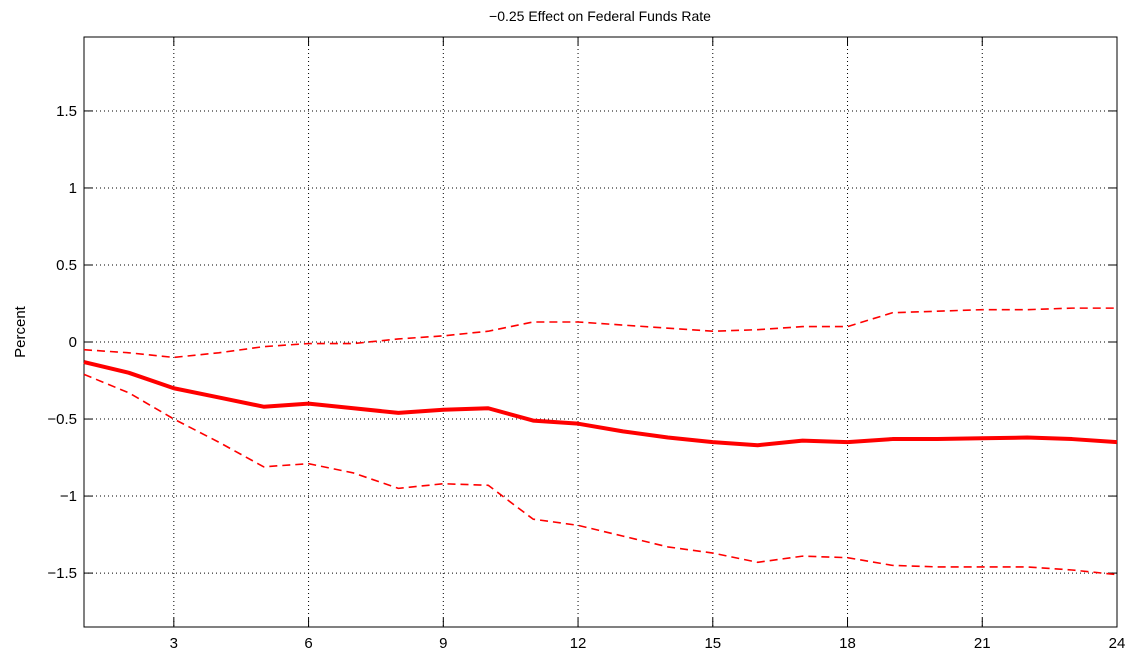  What do you see at coordinates (982, 642) in the screenshot?
I see `x-tick-label: 21` at bounding box center [982, 642].